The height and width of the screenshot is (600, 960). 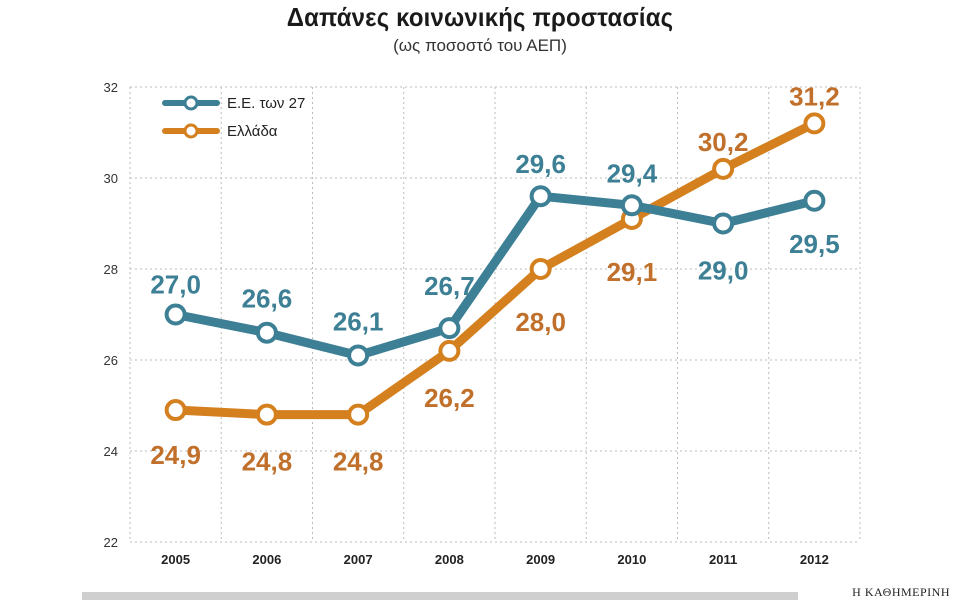 I want to click on data-label-greece: 28,0, so click(x=540, y=322).